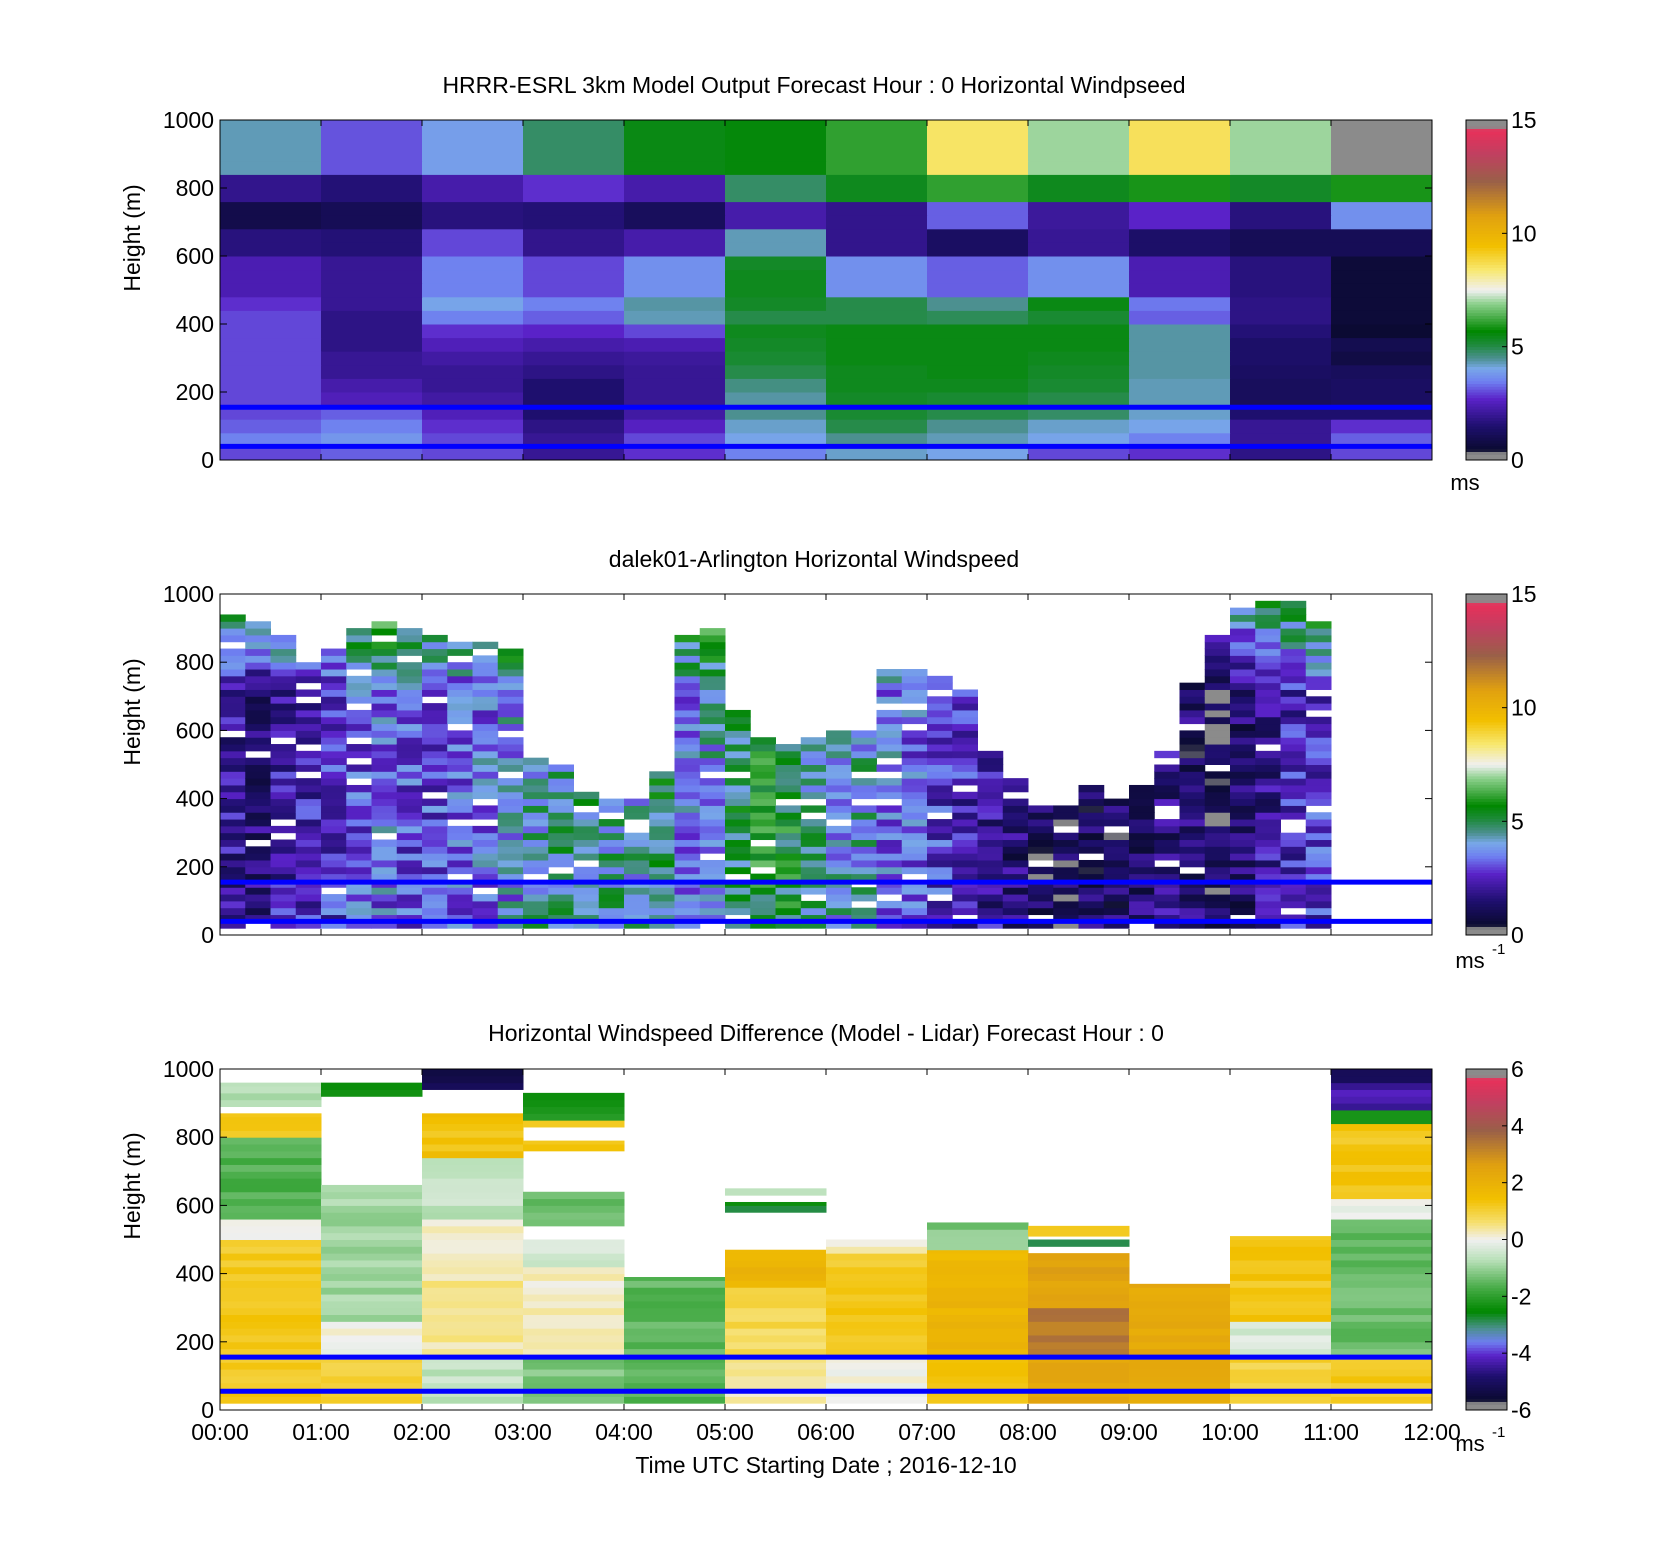 This screenshot has height=1561, width=1680. What do you see at coordinates (1517, 935) in the screenshot?
I see `colorbar-tick-label: 0` at bounding box center [1517, 935].